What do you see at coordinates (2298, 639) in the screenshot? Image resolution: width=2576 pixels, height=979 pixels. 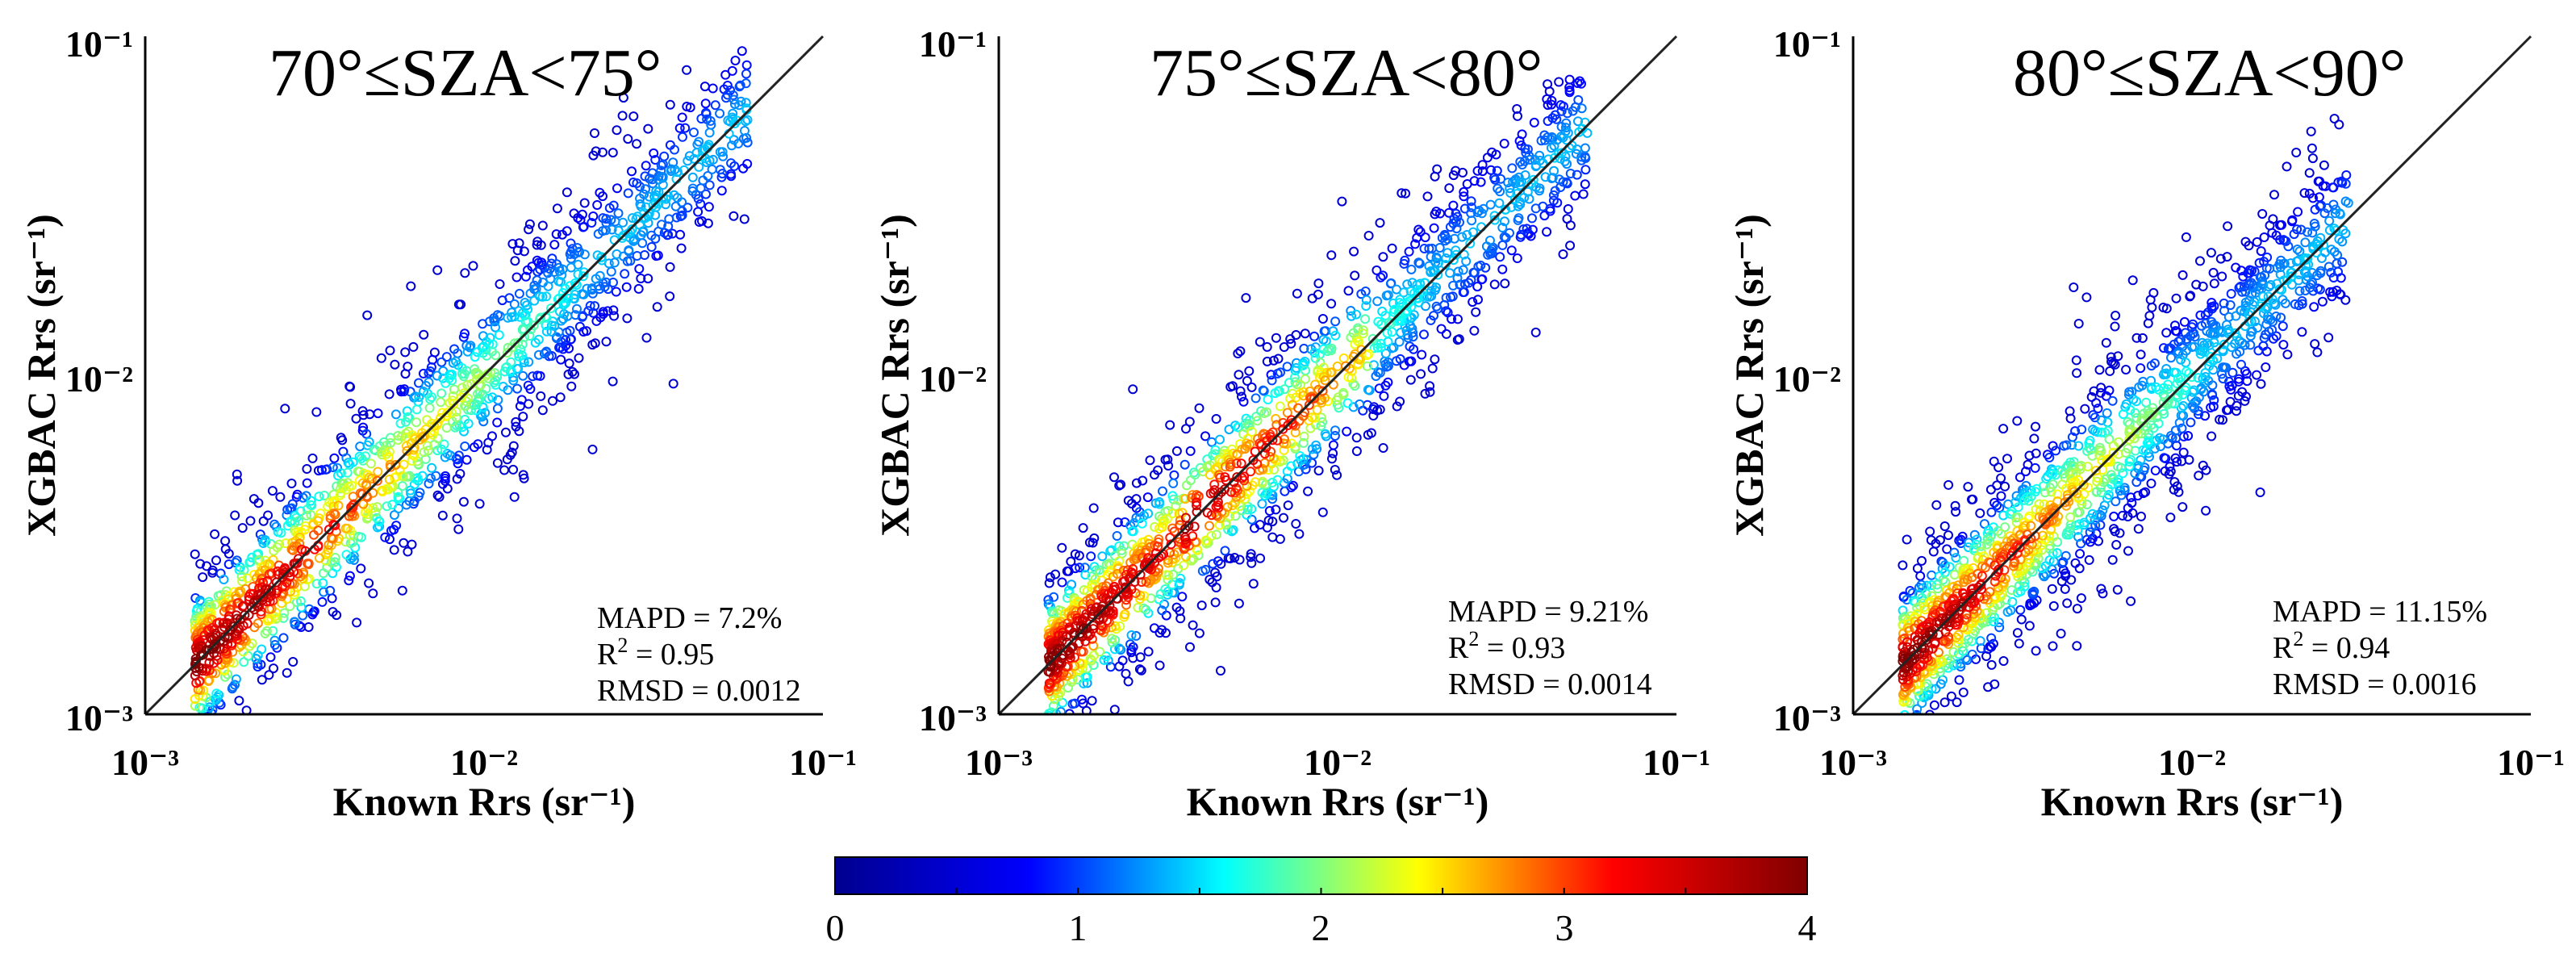 I see `stat-r2-sup: 2` at bounding box center [2298, 639].